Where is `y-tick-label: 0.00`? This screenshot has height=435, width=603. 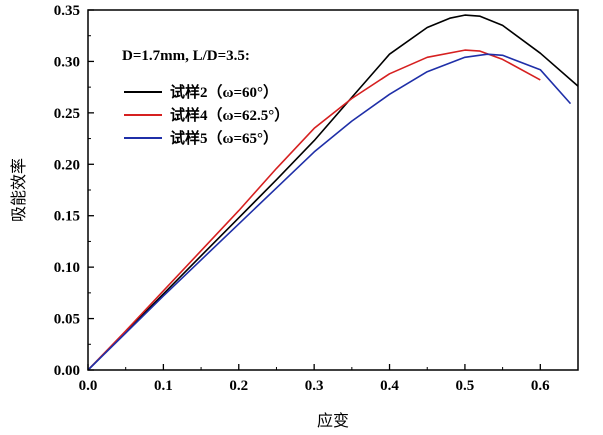 y-tick-label: 0.00 is located at coordinates (67, 371).